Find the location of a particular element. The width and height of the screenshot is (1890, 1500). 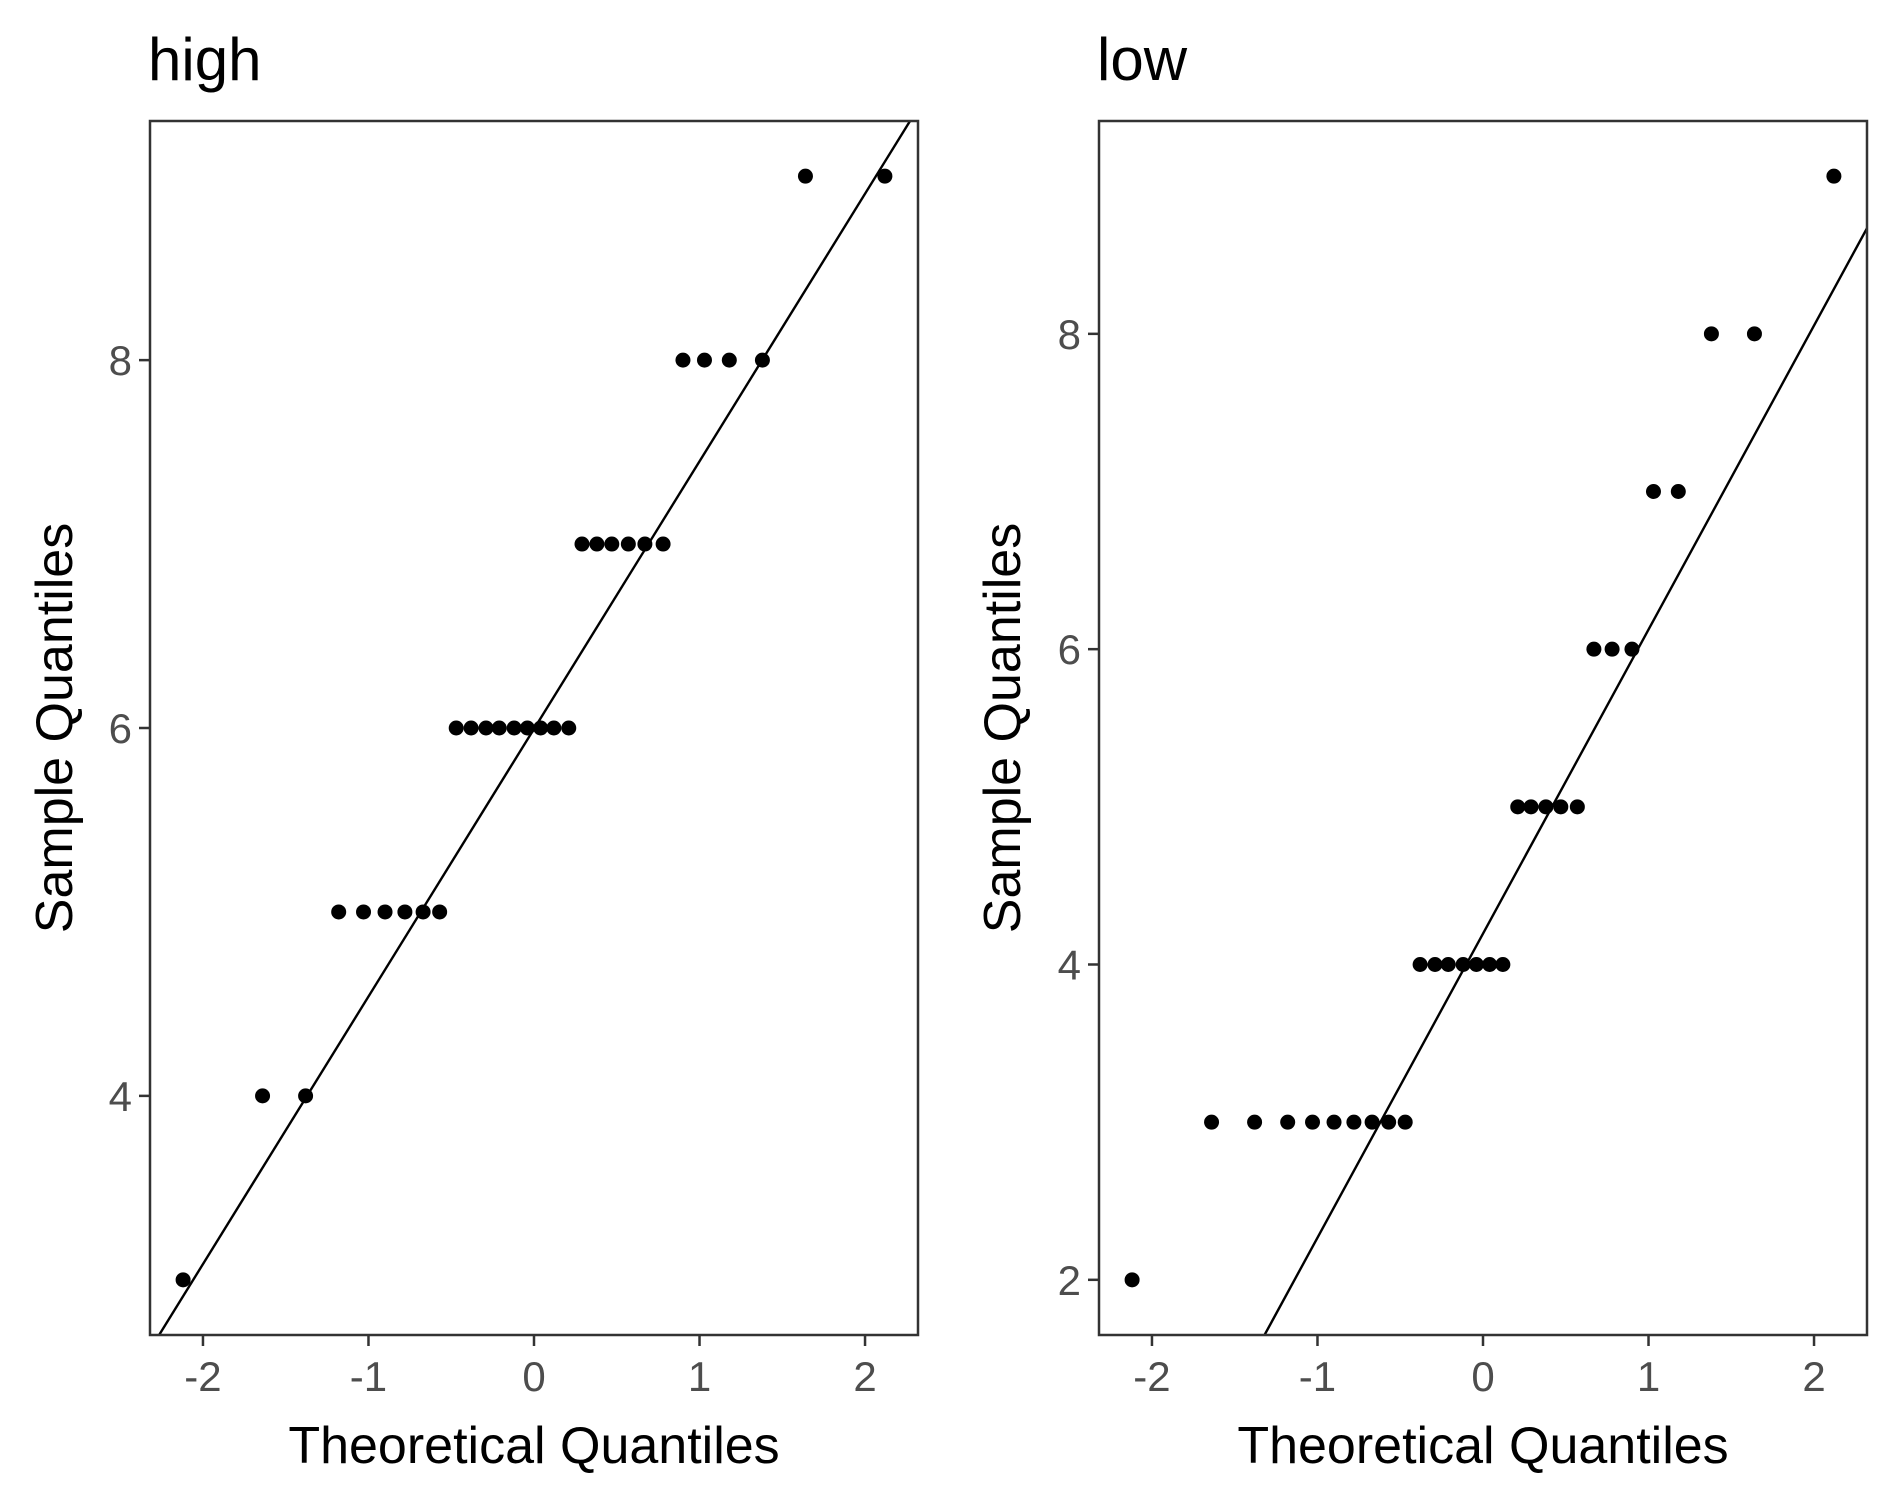

y-tick-label: 2 is located at coordinates (1069, 1280).